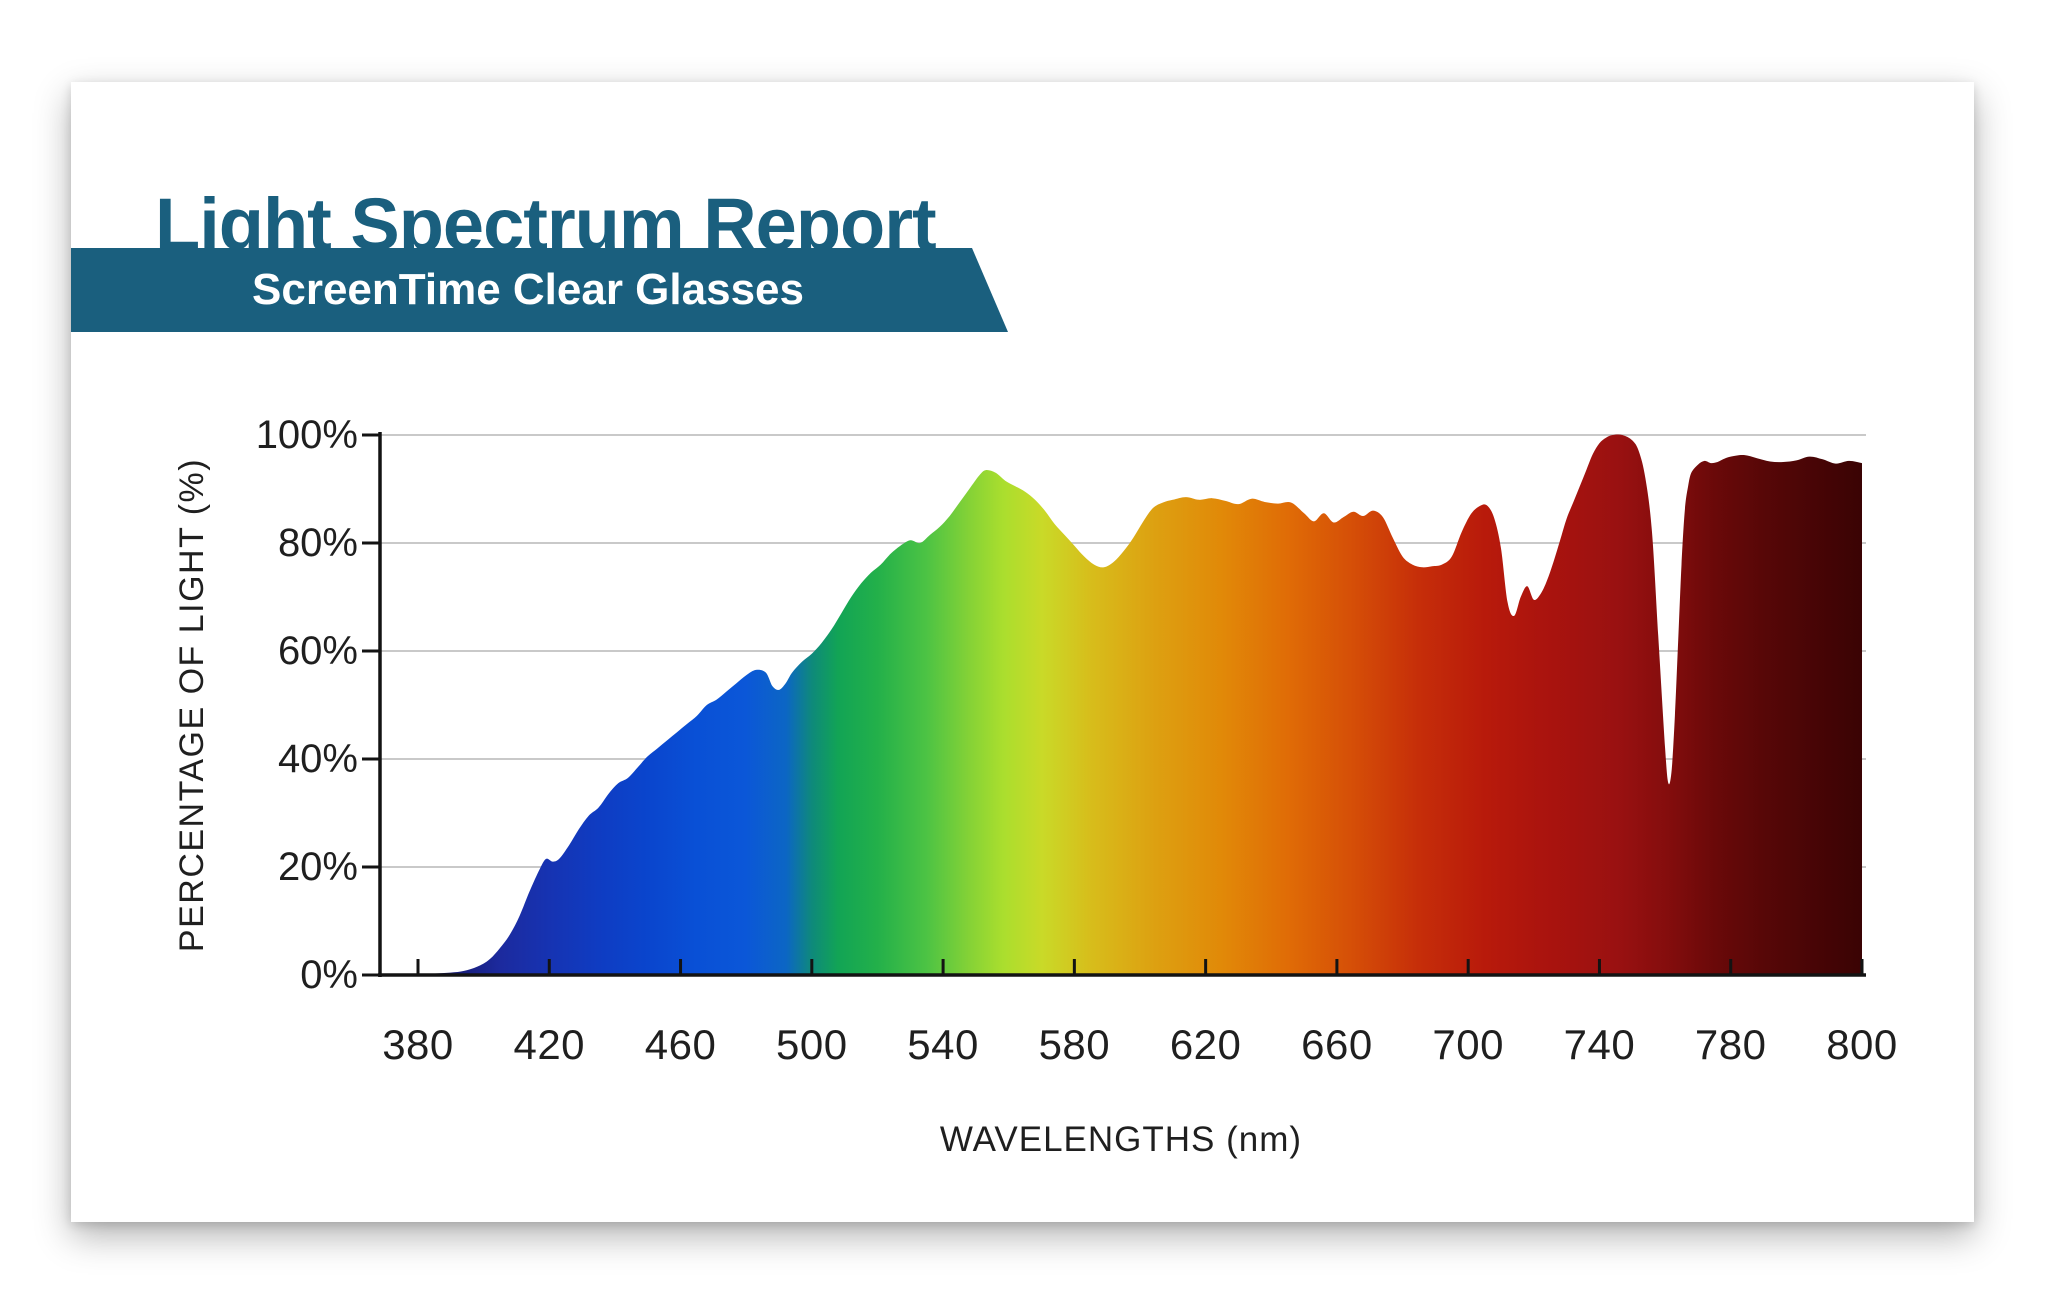 This screenshot has height=1302, width=2048. I want to click on y-tick-label: 40%, so click(317, 759).